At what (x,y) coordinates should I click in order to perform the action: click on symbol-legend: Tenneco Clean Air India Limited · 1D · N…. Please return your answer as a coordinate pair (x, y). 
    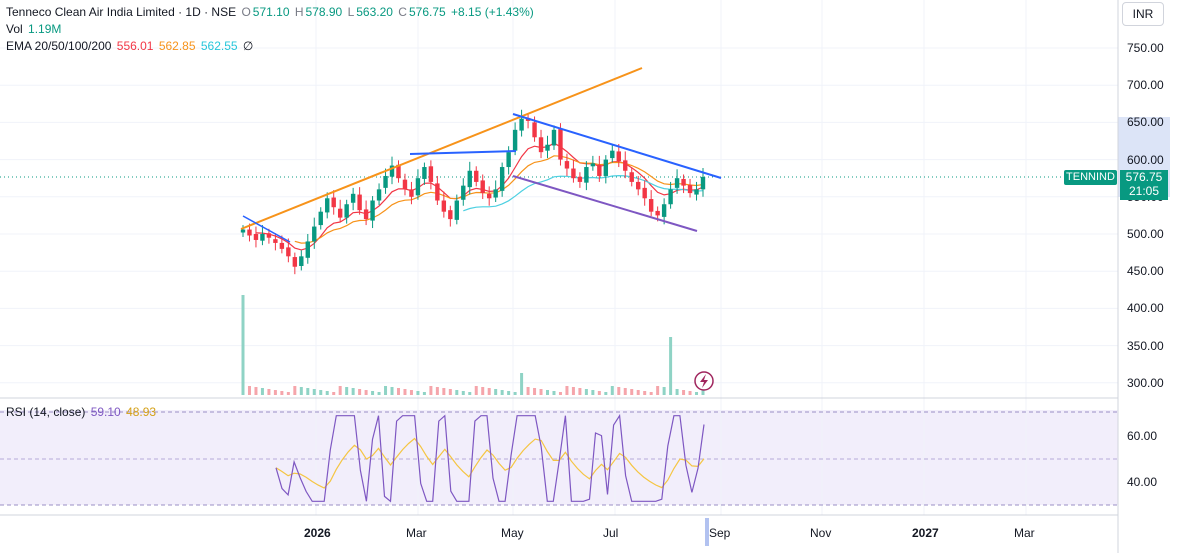
    Looking at the image, I should click on (271, 12).